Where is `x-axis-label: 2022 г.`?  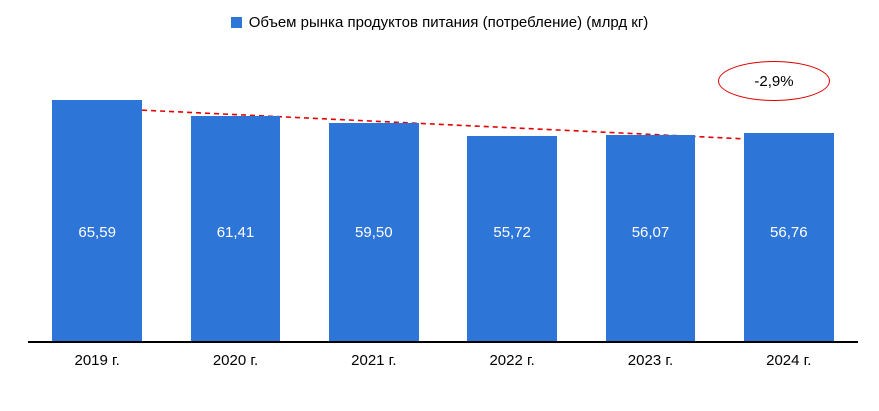 x-axis-label: 2022 г. is located at coordinates (512, 360).